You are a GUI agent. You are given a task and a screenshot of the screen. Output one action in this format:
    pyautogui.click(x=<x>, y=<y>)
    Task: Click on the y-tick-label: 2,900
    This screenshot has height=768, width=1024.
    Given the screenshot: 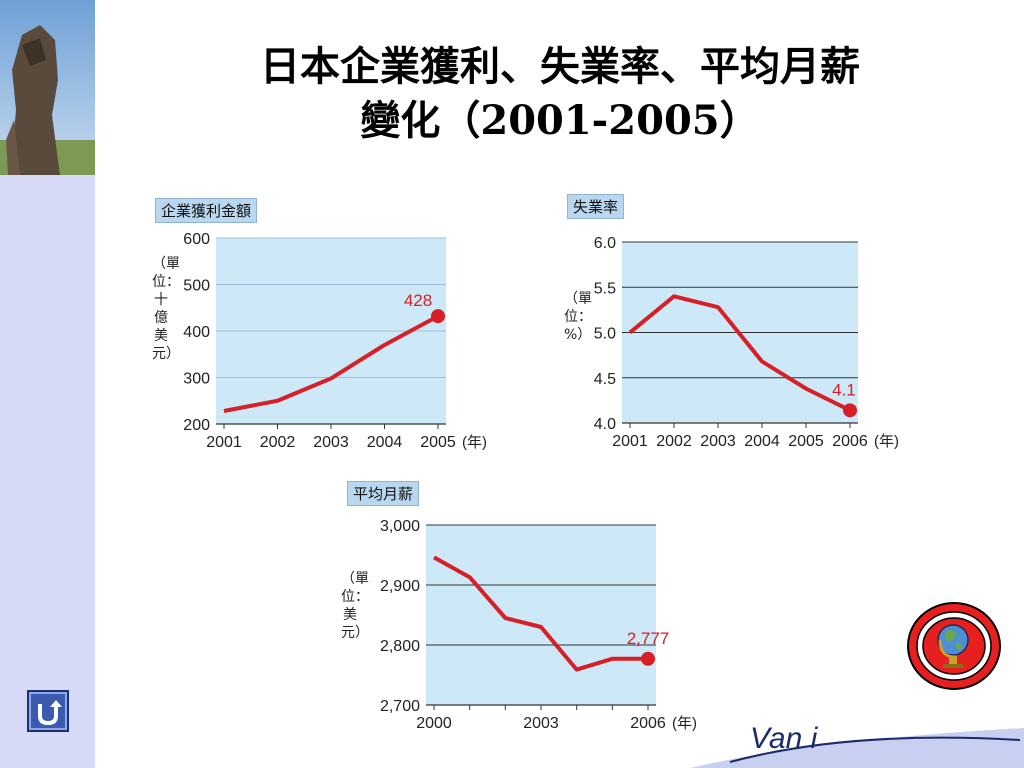 What is the action you would take?
    pyautogui.click(x=400, y=586)
    